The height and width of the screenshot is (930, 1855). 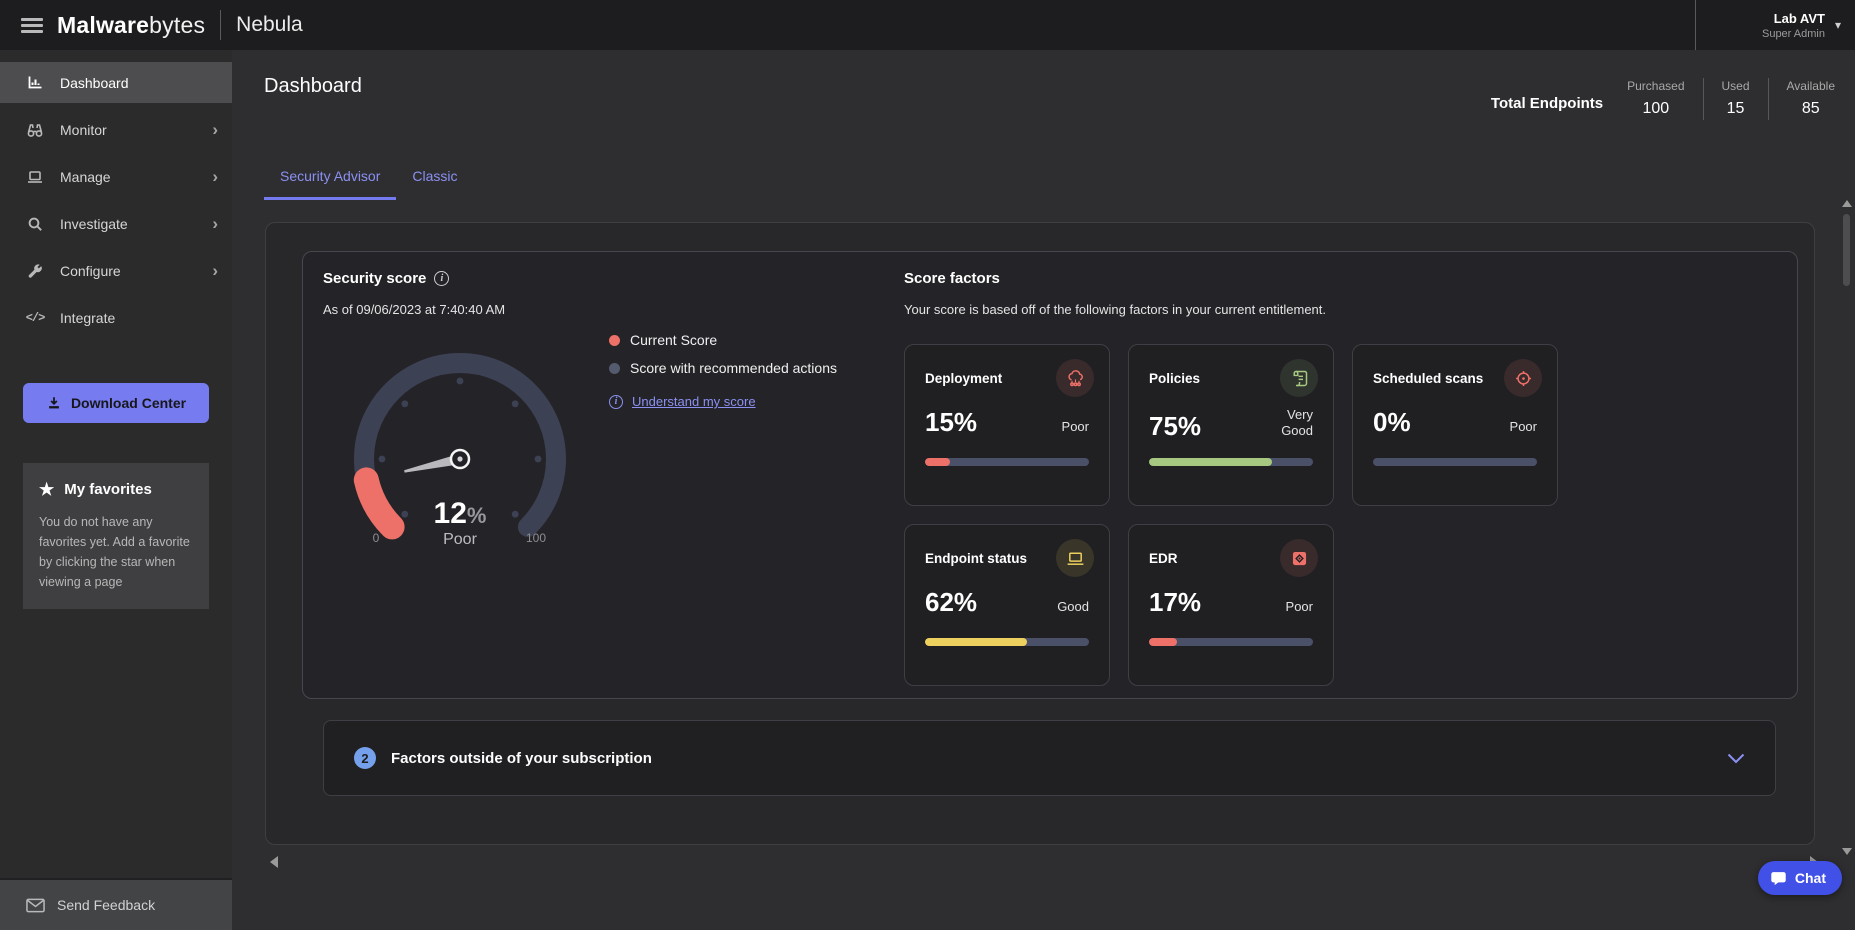 I want to click on stat-used: Used 15, so click(x=1736, y=99).